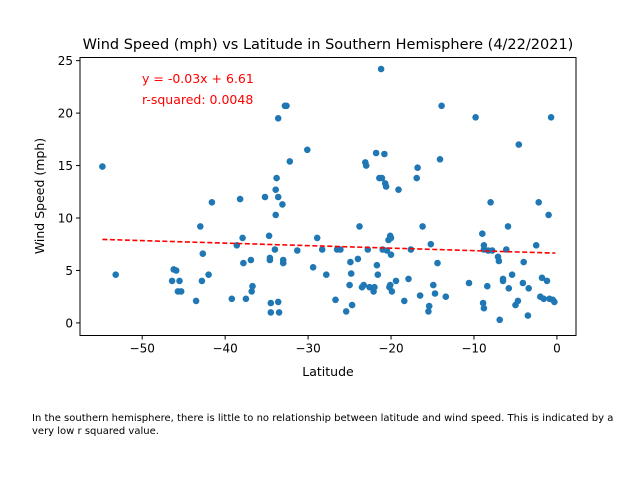 This screenshot has height=480, width=640. What do you see at coordinates (473, 349) in the screenshot?
I see `x-tick-label: −10` at bounding box center [473, 349].